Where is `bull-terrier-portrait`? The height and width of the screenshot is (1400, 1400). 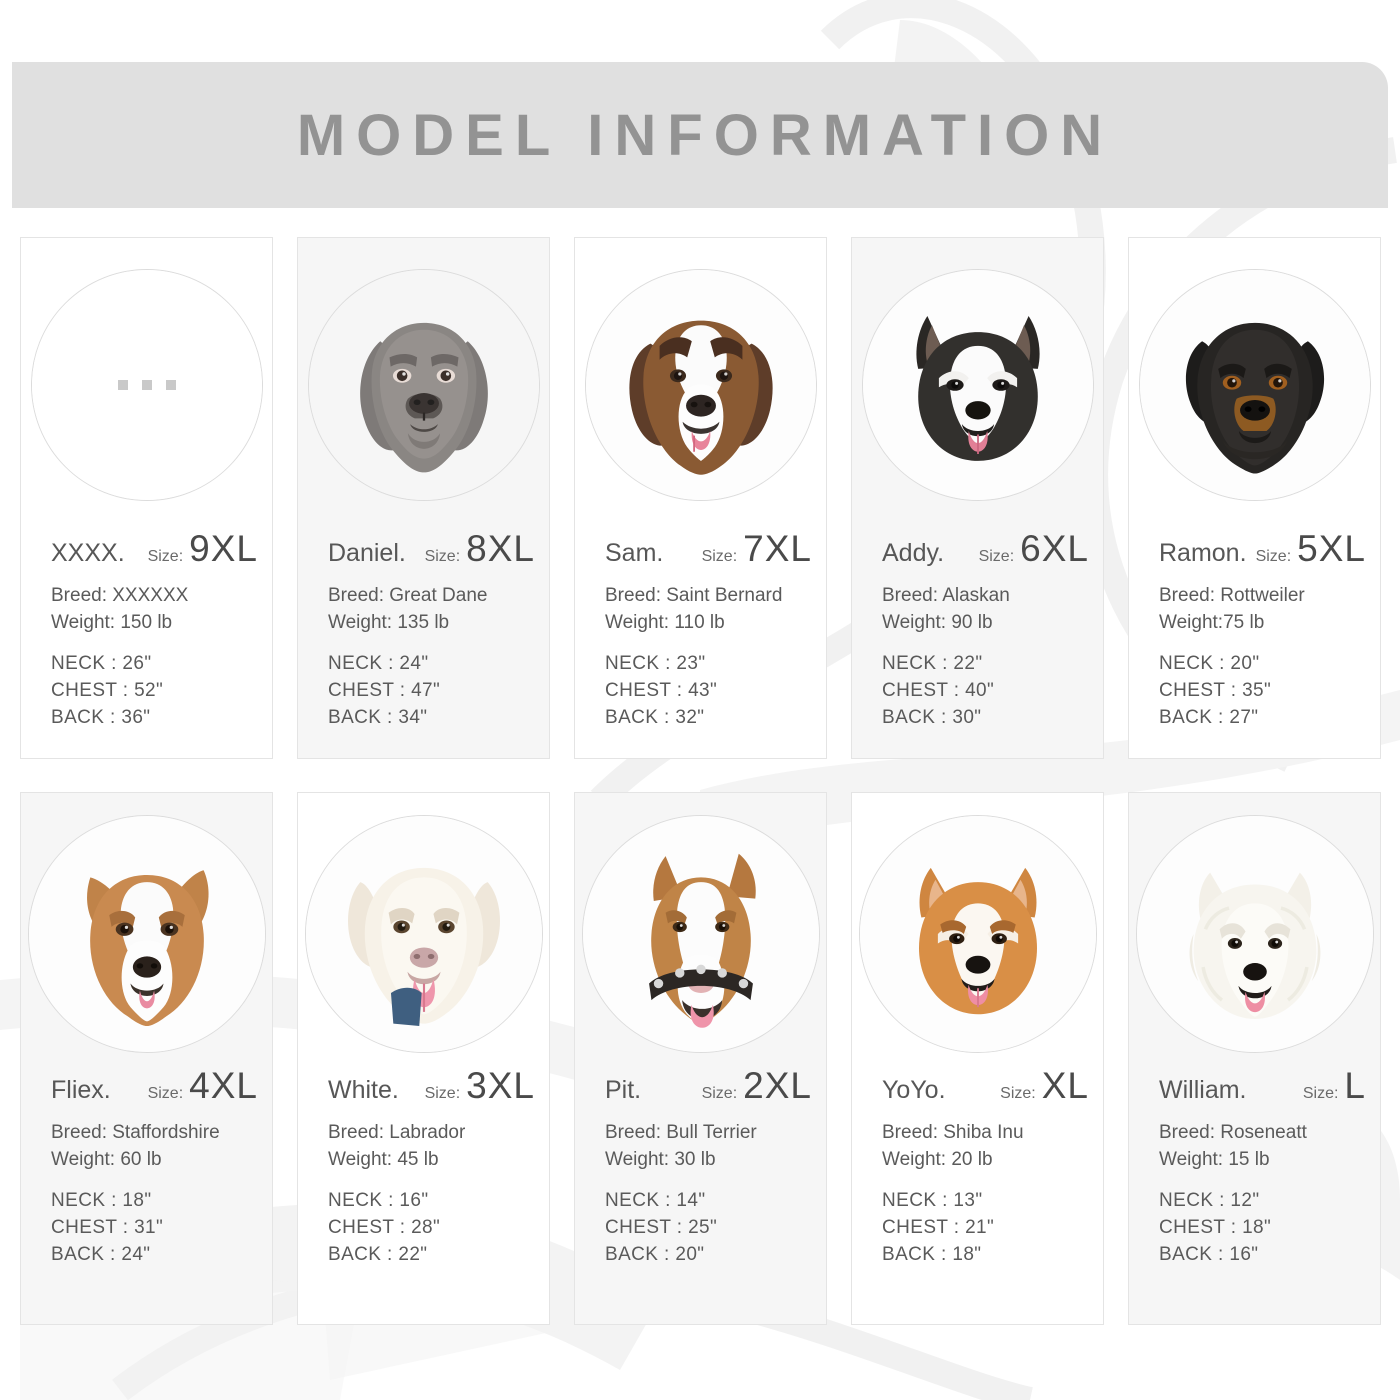 bull-terrier-portrait is located at coordinates (700, 934).